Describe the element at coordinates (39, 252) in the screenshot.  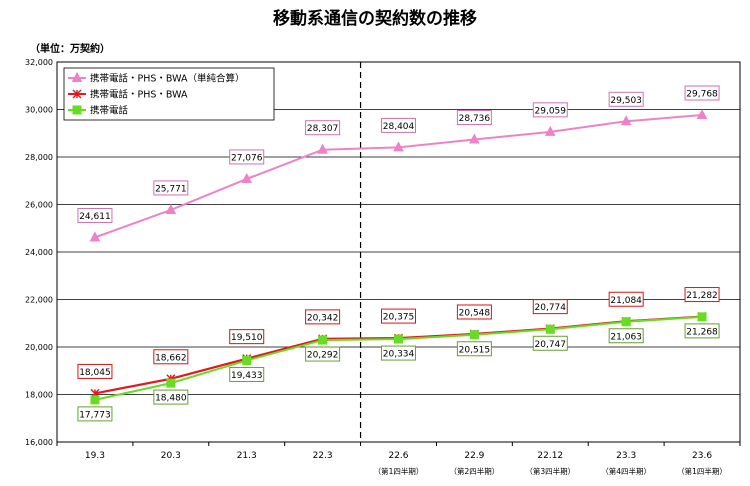
I see `y-tick-label: 24,000` at that location.